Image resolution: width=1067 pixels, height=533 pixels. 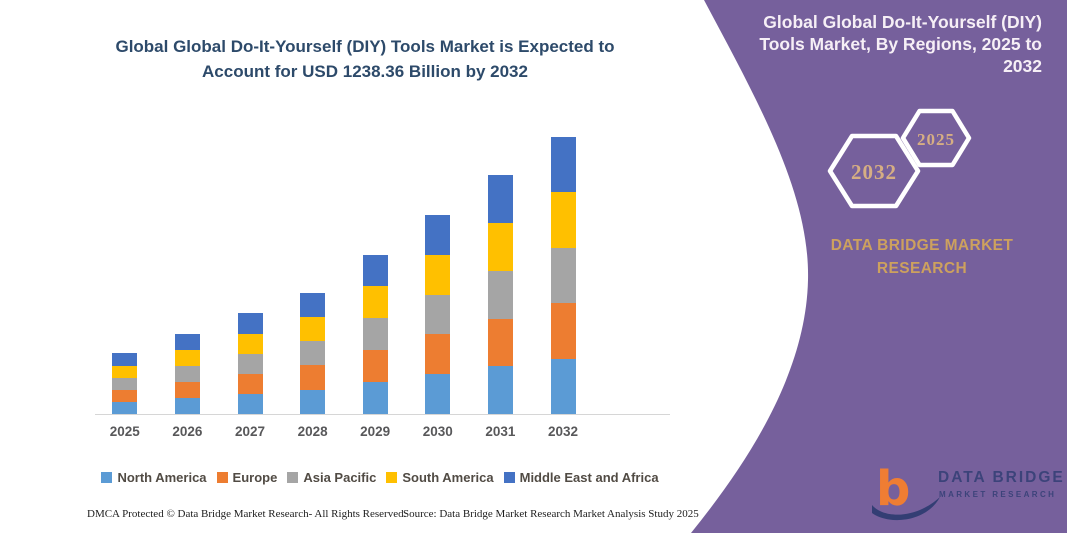 What do you see at coordinates (922, 245) in the screenshot?
I see `brand-text-line1: DATA BRIDGE MARKET` at bounding box center [922, 245].